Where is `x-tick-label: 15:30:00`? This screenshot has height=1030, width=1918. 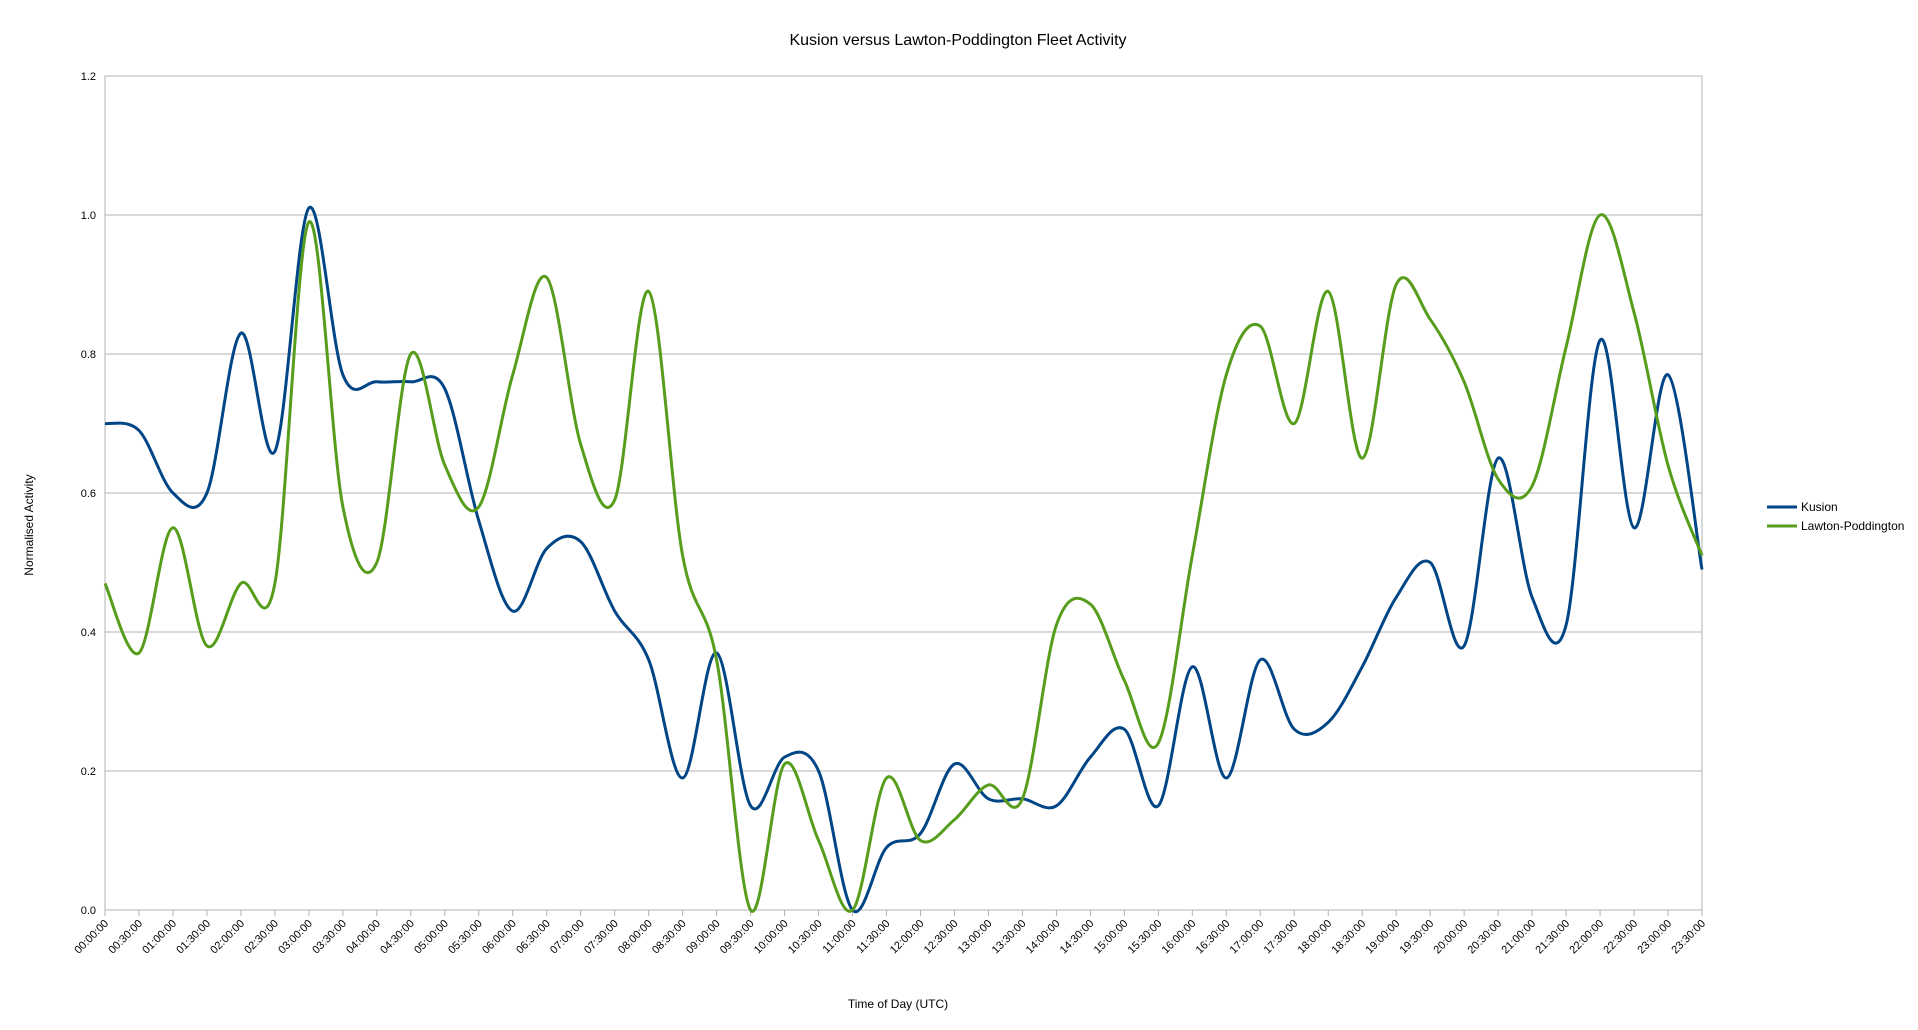 x-tick-label: 15:30:00 is located at coordinates (1145, 937).